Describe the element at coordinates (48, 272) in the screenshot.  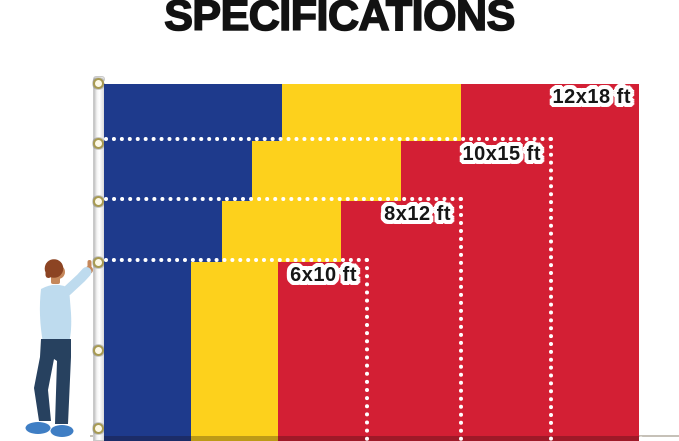
I see `person-hair-back` at that location.